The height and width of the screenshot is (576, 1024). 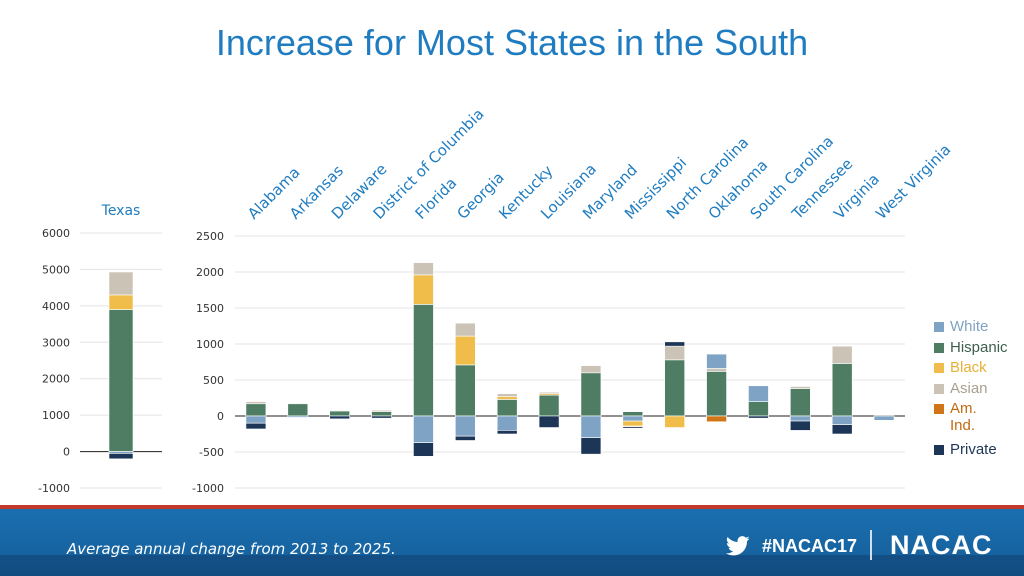 What do you see at coordinates (716, 419) in the screenshot?
I see `bar-amind` at bounding box center [716, 419].